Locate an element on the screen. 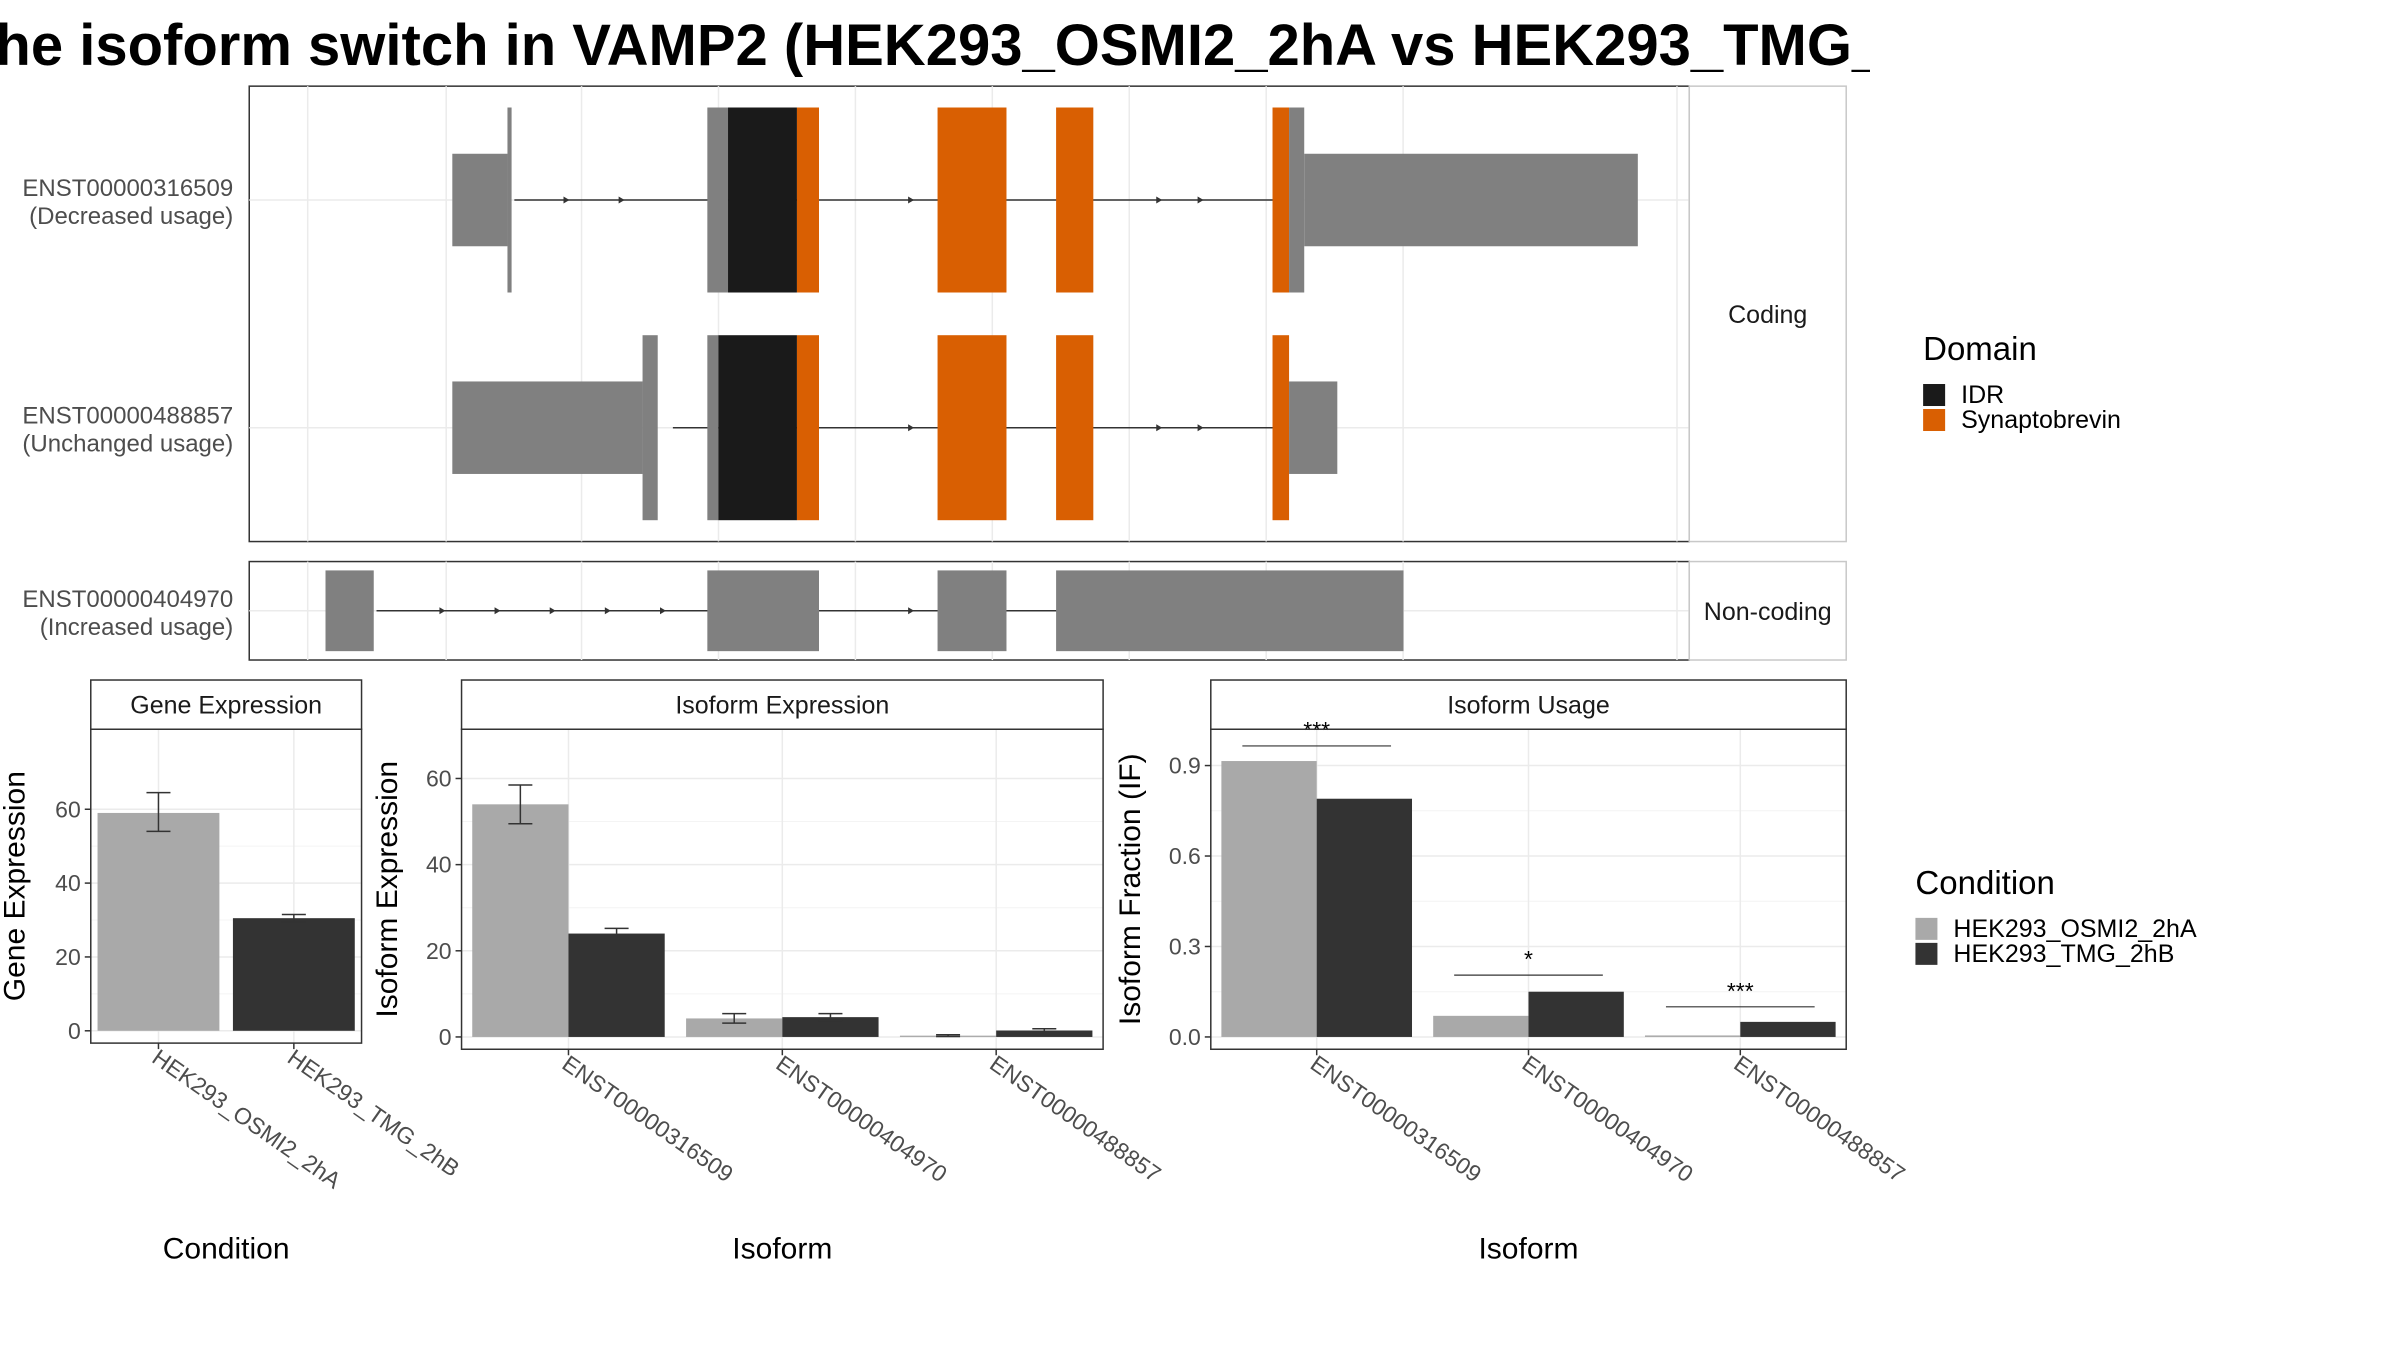  facet-strip-noncoding is located at coordinates (1767, 610).